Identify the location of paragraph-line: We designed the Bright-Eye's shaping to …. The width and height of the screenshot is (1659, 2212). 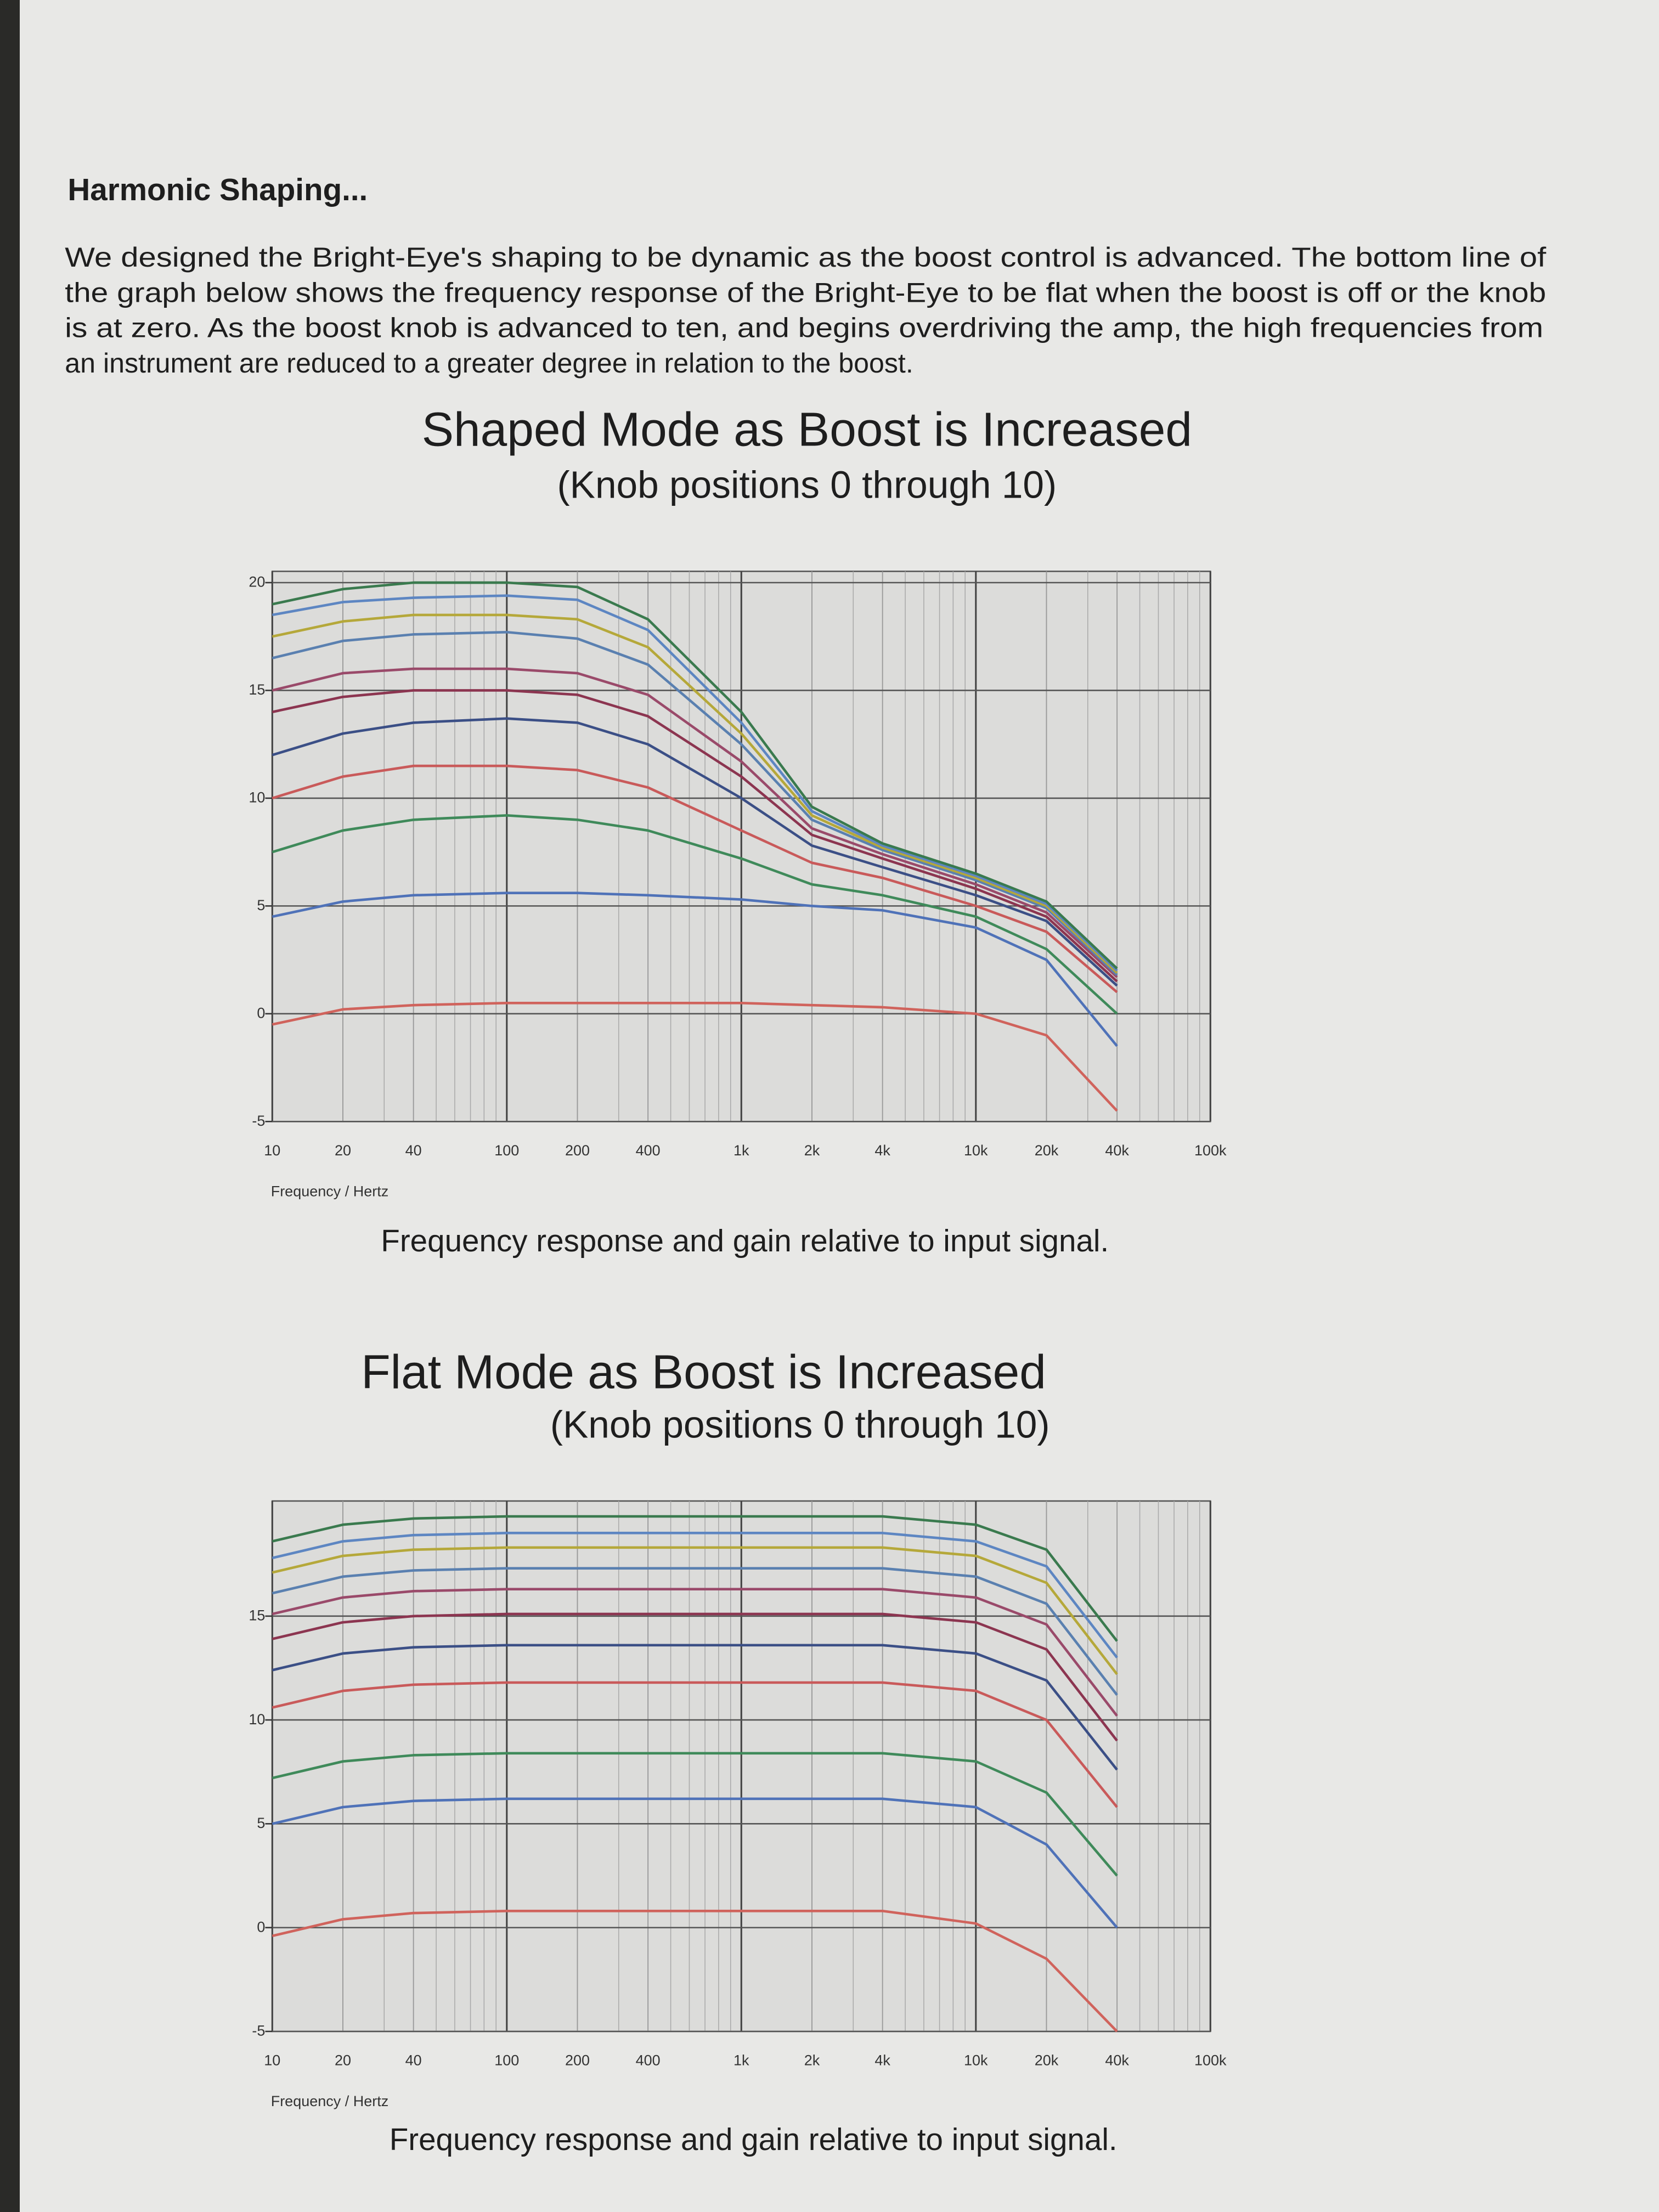
(806, 257).